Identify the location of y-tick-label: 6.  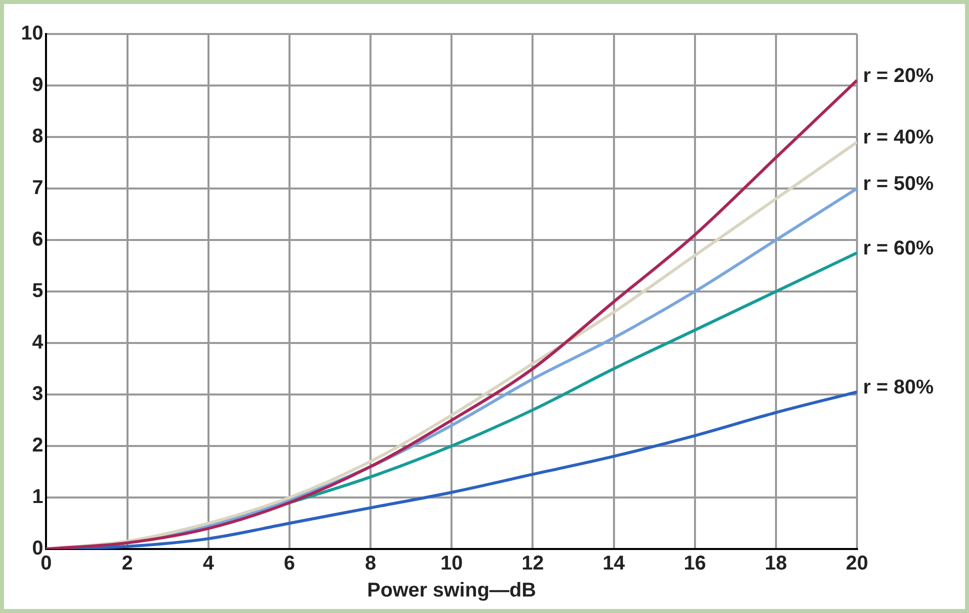
(38, 239).